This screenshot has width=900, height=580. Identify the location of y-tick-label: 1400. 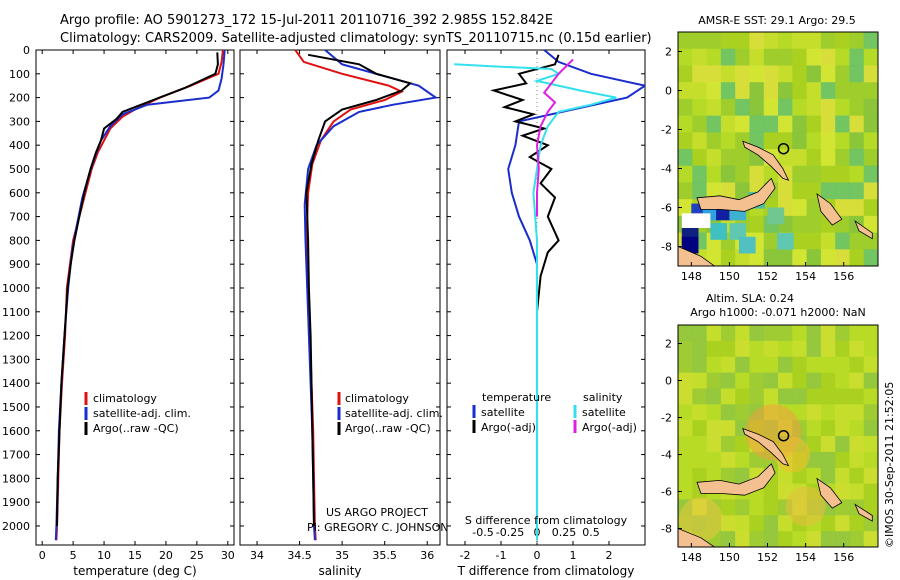
(16, 383).